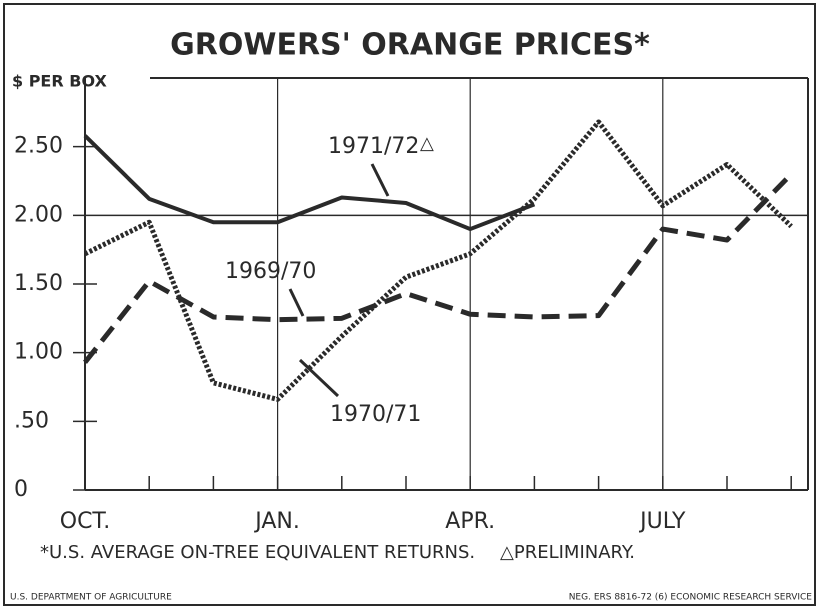 This screenshot has height=609, width=819. What do you see at coordinates (410, 45) in the screenshot?
I see `chart-title: GROWERS' ORANGE PRICES*` at bounding box center [410, 45].